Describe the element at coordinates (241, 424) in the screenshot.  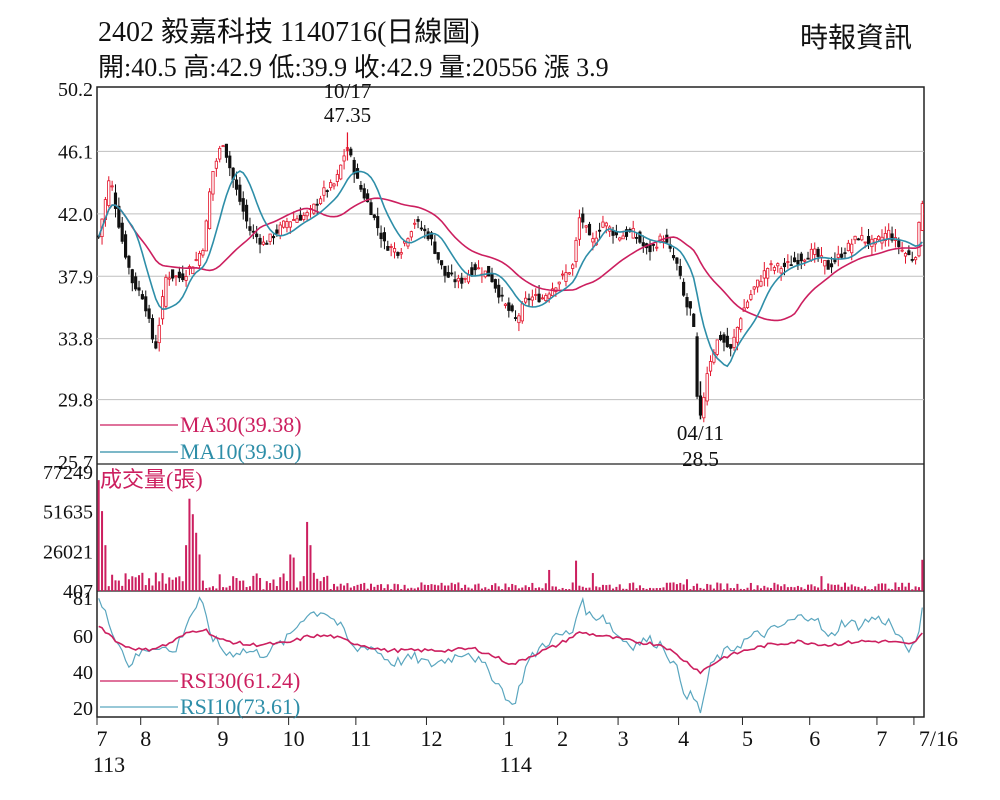
I see `ma30-legend: MA30(39.38)` at that location.